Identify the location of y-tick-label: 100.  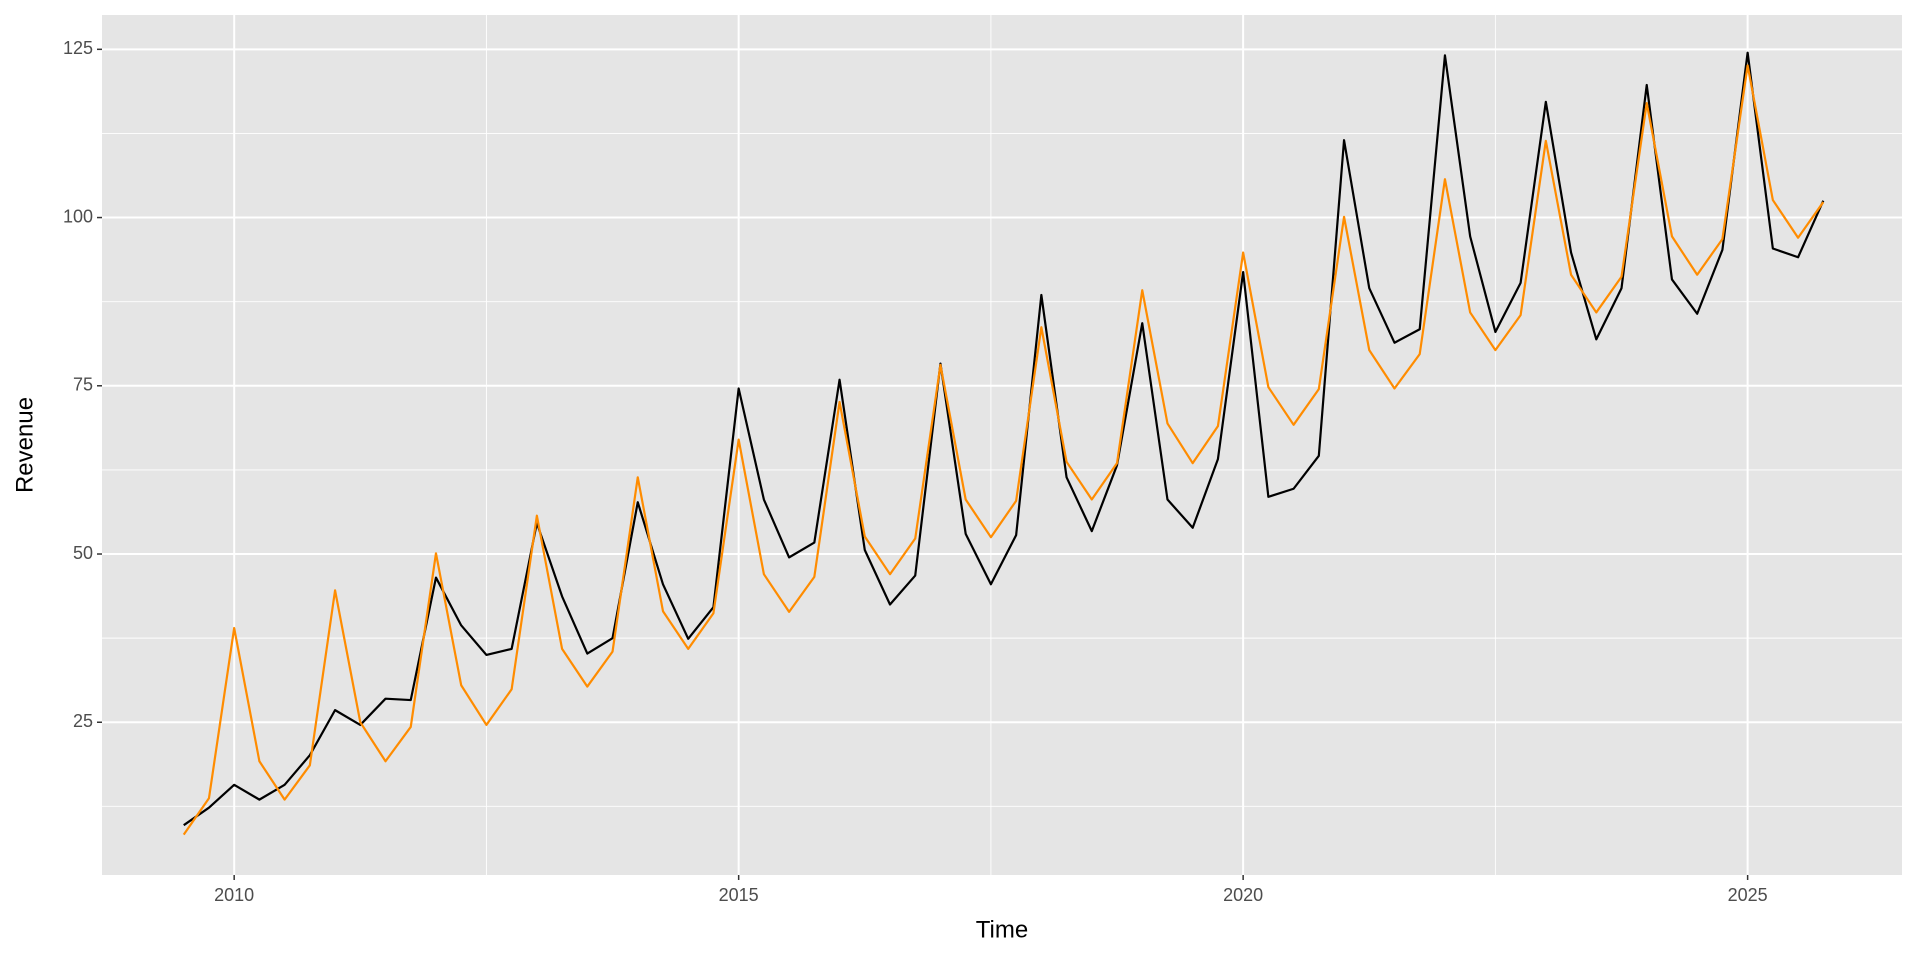
(78, 216).